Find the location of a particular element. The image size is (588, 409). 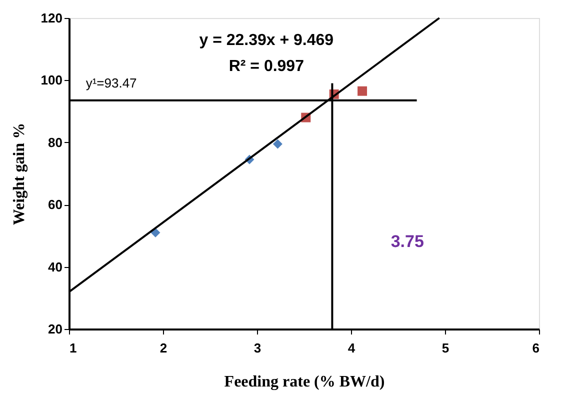

x-tick-label: 2 is located at coordinates (164, 348).